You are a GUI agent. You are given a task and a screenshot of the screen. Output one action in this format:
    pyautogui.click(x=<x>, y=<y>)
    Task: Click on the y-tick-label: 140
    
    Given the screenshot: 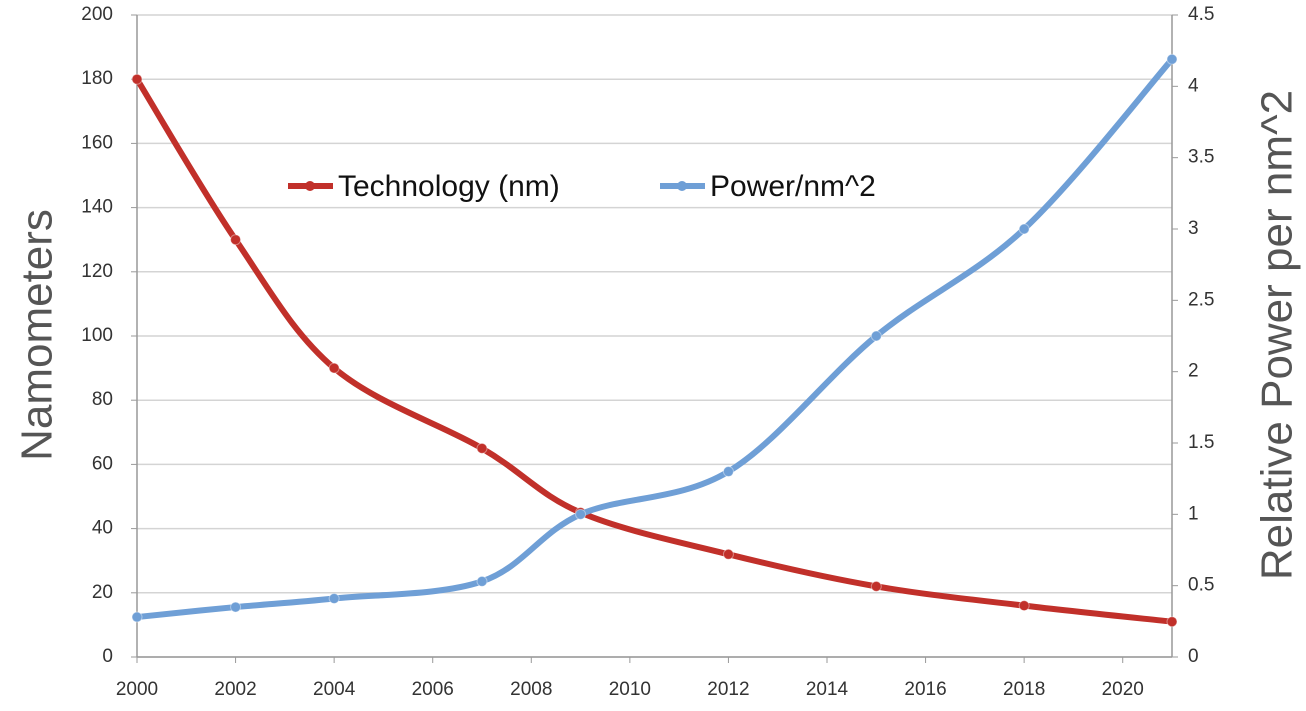 What is the action you would take?
    pyautogui.click(x=97, y=207)
    